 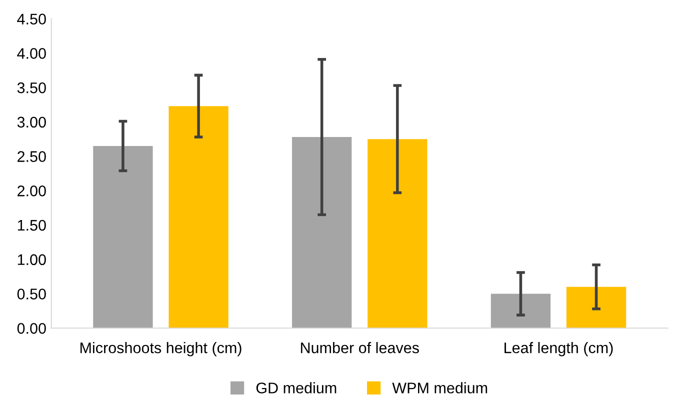 What do you see at coordinates (161, 349) in the screenshot?
I see `x-tick-label: Microshoots height (cm)` at bounding box center [161, 349].